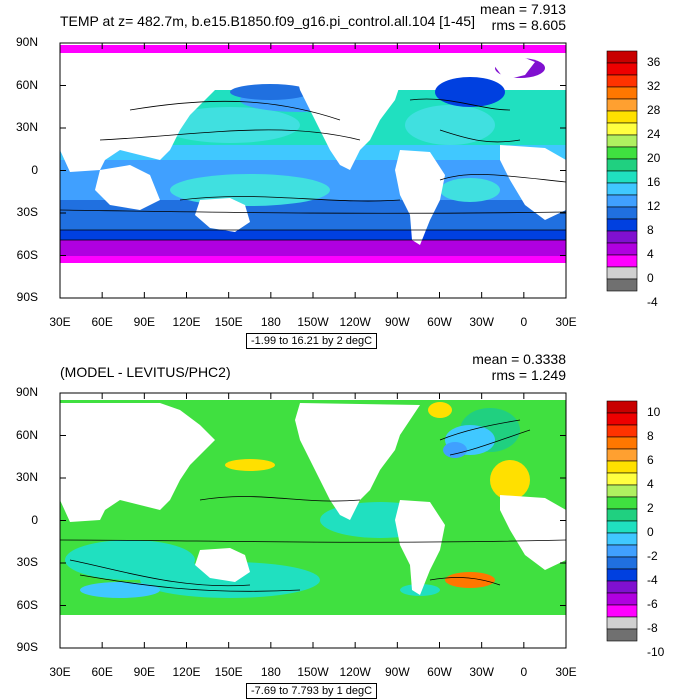 The height and width of the screenshot is (700, 700). I want to click on bottom-title: (MODEL - LEVITUS/PHC2), so click(145, 372).